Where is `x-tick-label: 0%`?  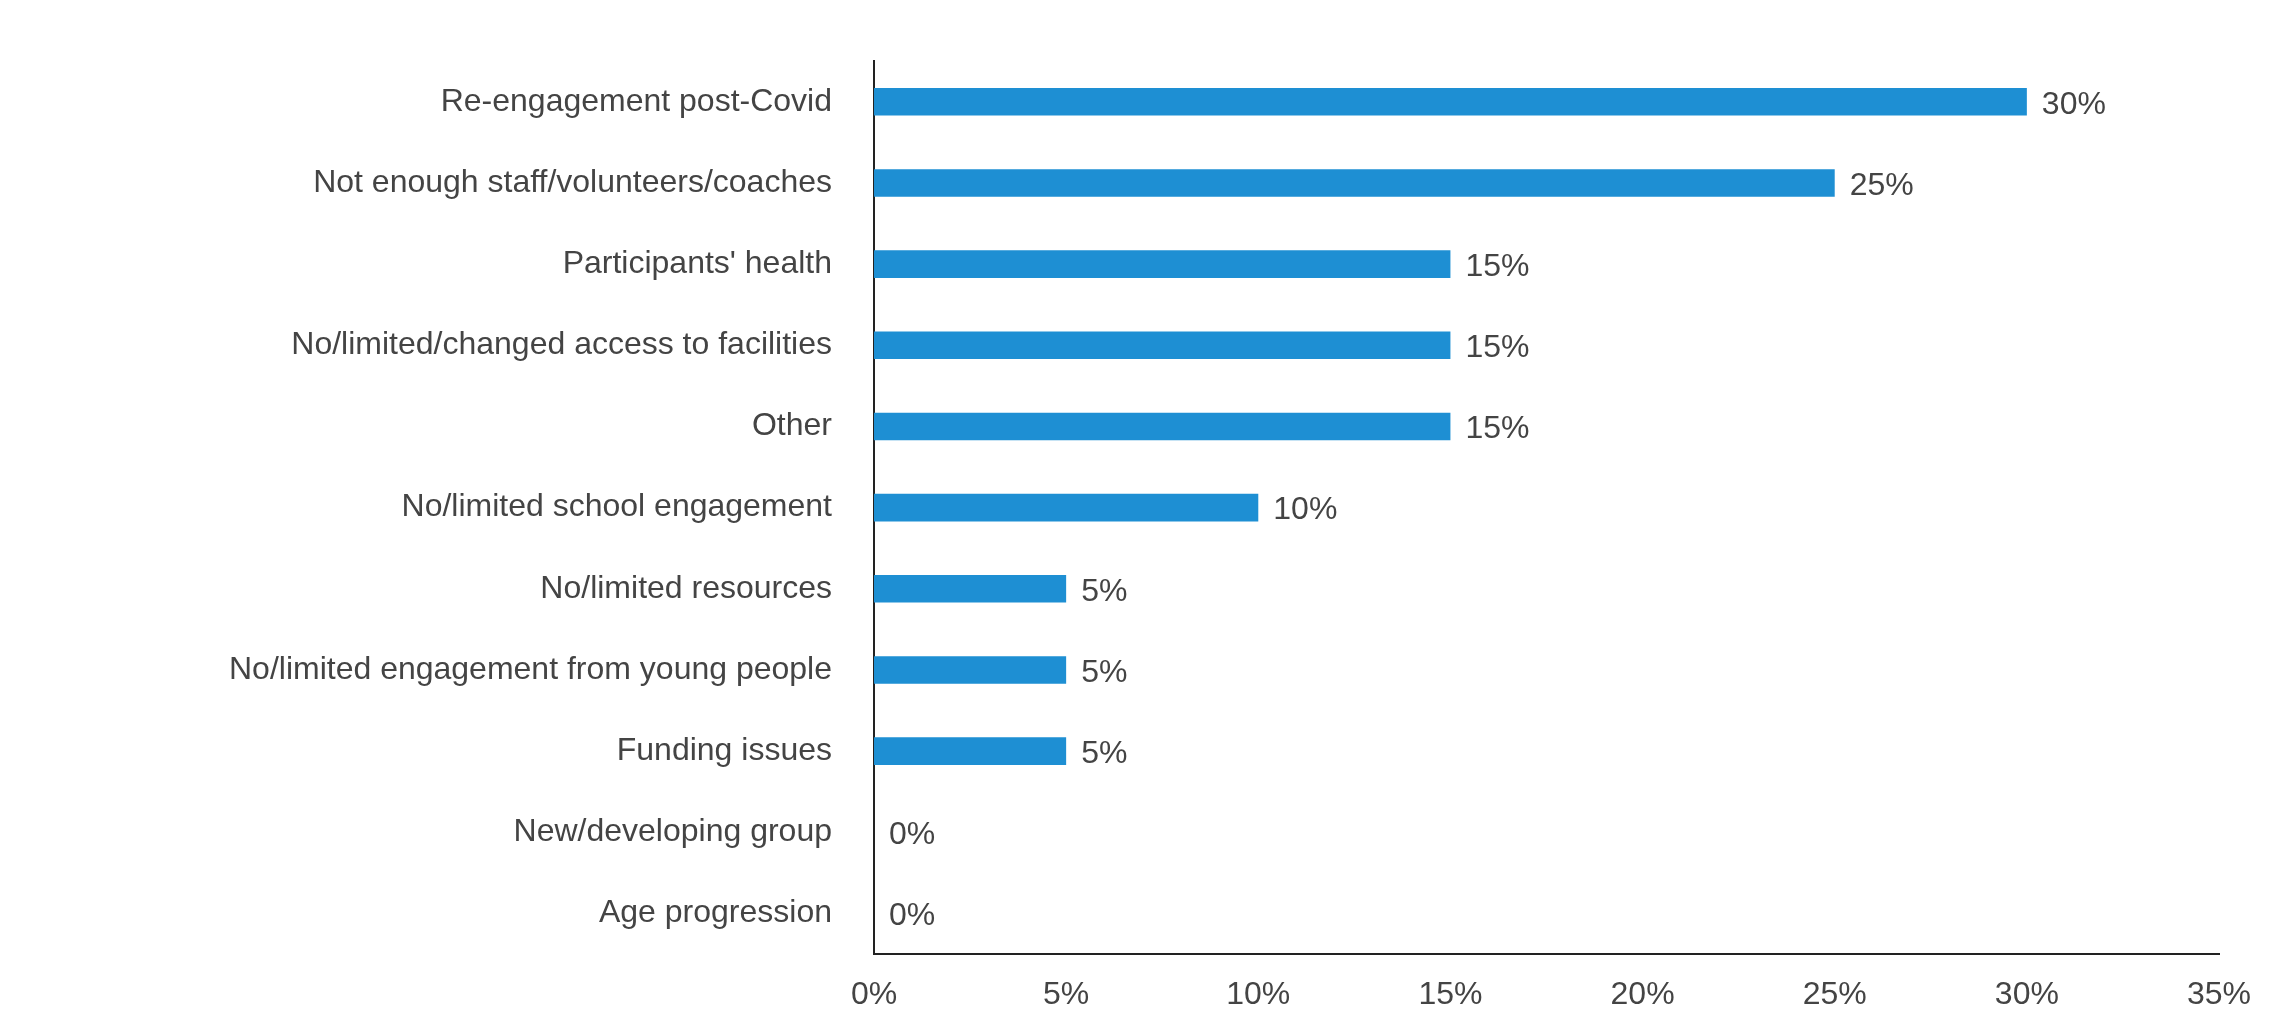 x-tick-label: 0% is located at coordinates (874, 993).